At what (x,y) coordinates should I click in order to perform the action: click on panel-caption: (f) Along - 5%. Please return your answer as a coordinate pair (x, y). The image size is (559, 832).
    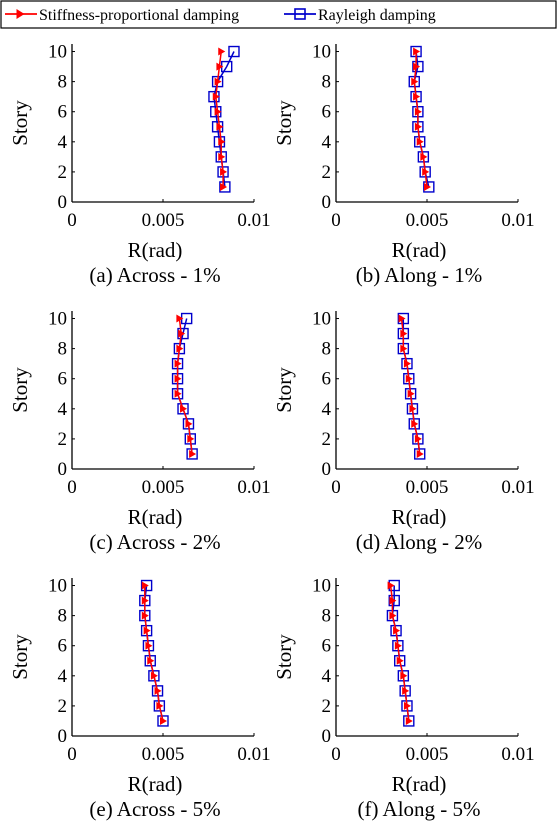
    Looking at the image, I should click on (418, 809).